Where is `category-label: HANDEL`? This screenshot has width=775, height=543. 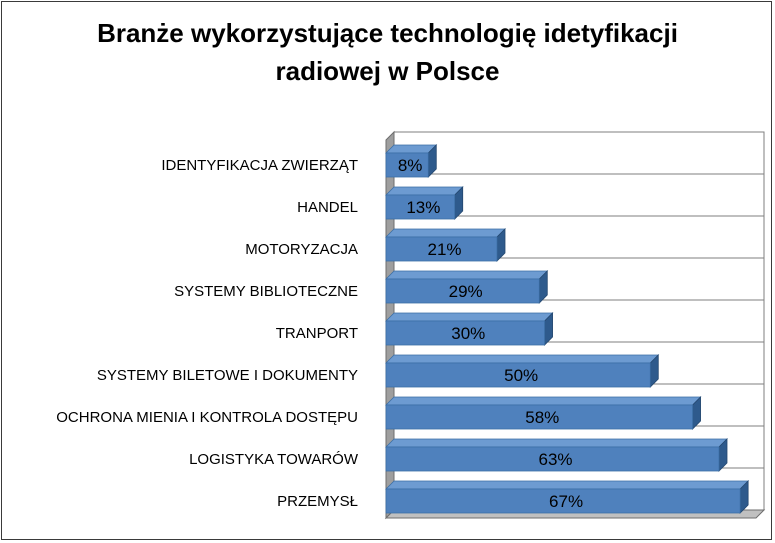
category-label: HANDEL is located at coordinates (327, 207).